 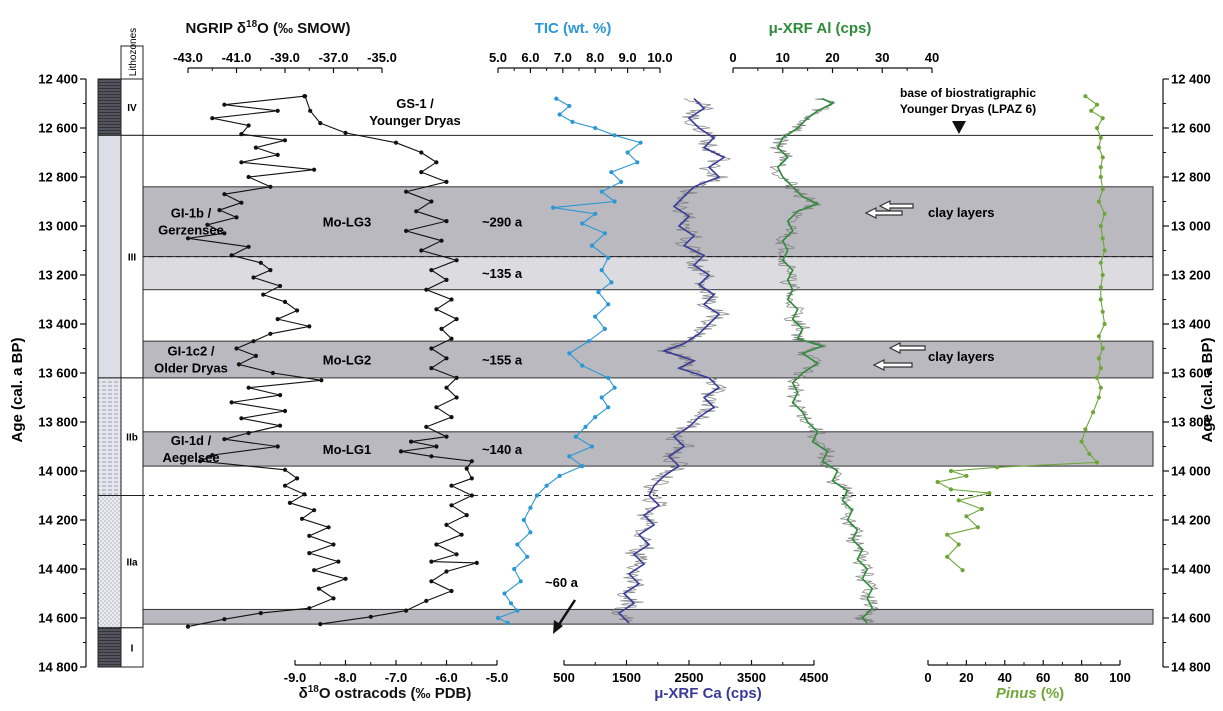 What do you see at coordinates (502, 222) in the screenshot?
I see `band-duration-0: ~290 a` at bounding box center [502, 222].